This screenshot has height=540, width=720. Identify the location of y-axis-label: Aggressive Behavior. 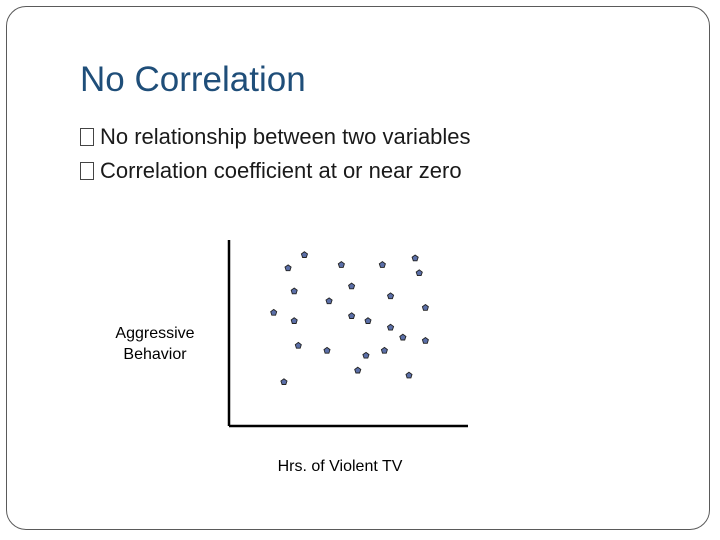
(155, 344).